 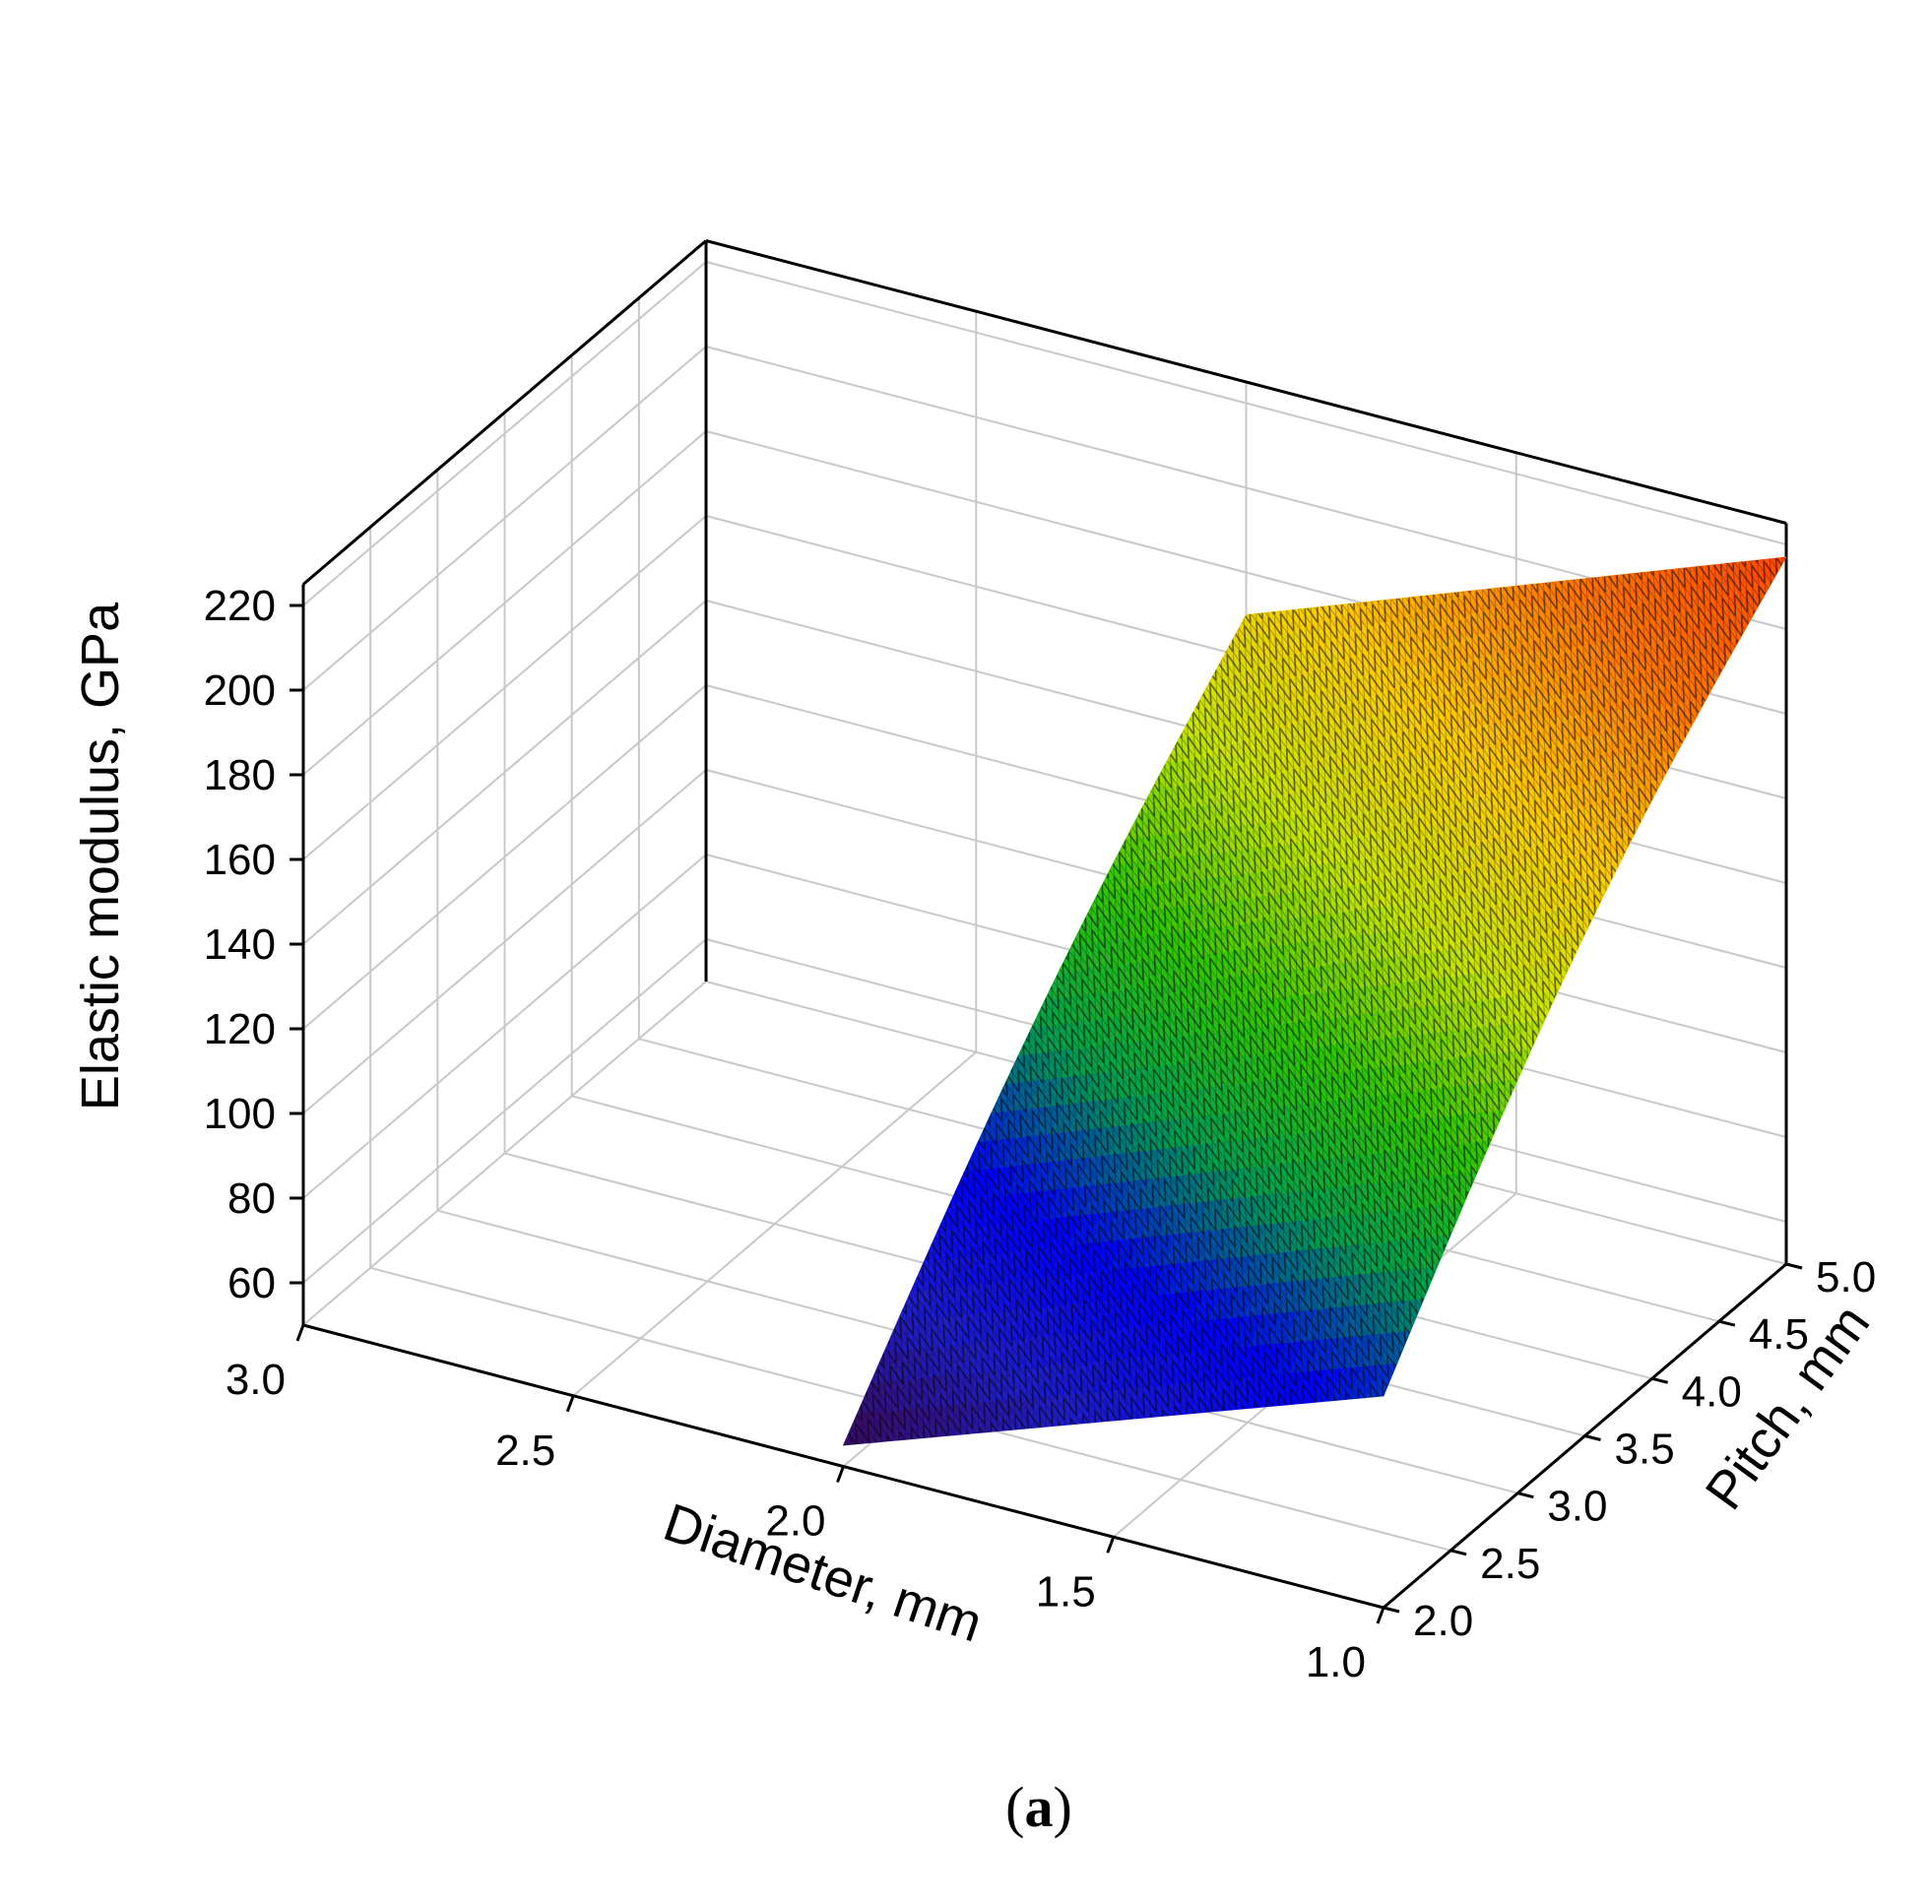 What do you see at coordinates (240, 775) in the screenshot?
I see `z-tick-label: 180` at bounding box center [240, 775].